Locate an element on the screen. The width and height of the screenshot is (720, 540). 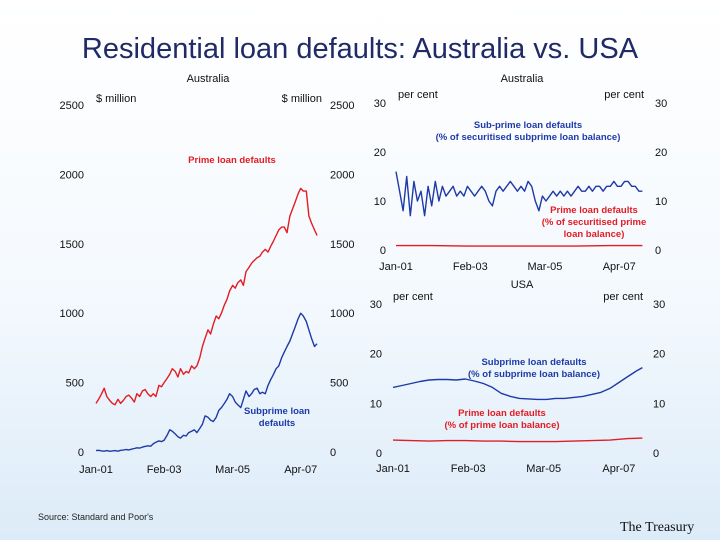
series-label: (% of securitised prime is located at coordinates (594, 222).